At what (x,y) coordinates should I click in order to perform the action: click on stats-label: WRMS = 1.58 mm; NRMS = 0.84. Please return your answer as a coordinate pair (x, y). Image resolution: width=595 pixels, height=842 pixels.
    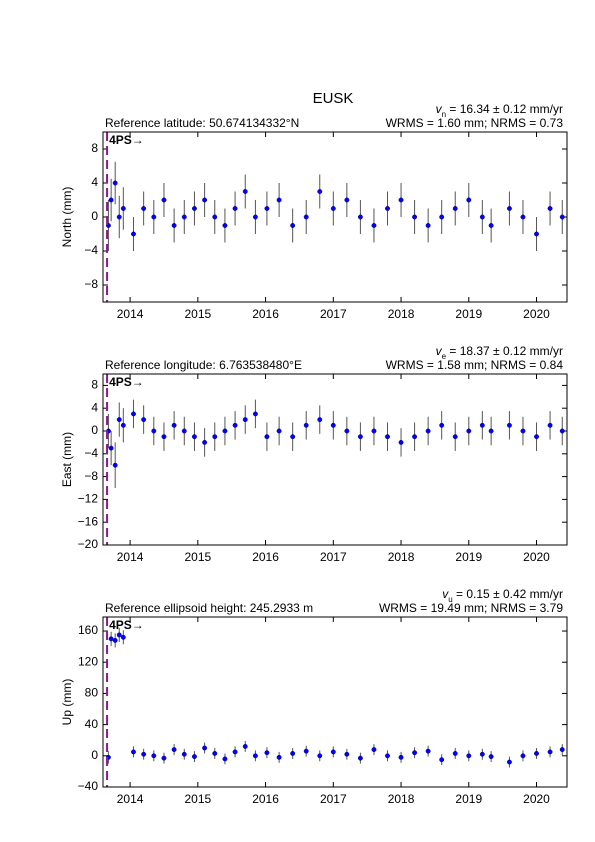
    Looking at the image, I should click on (475, 365).